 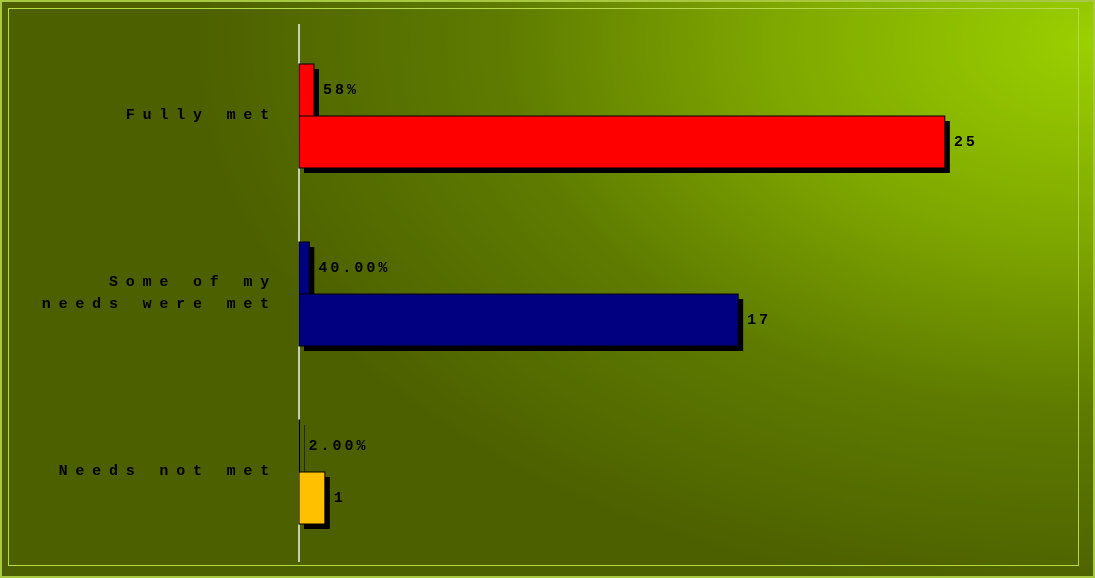 What do you see at coordinates (339, 446) in the screenshot?
I see `value-label: 2.00%` at bounding box center [339, 446].